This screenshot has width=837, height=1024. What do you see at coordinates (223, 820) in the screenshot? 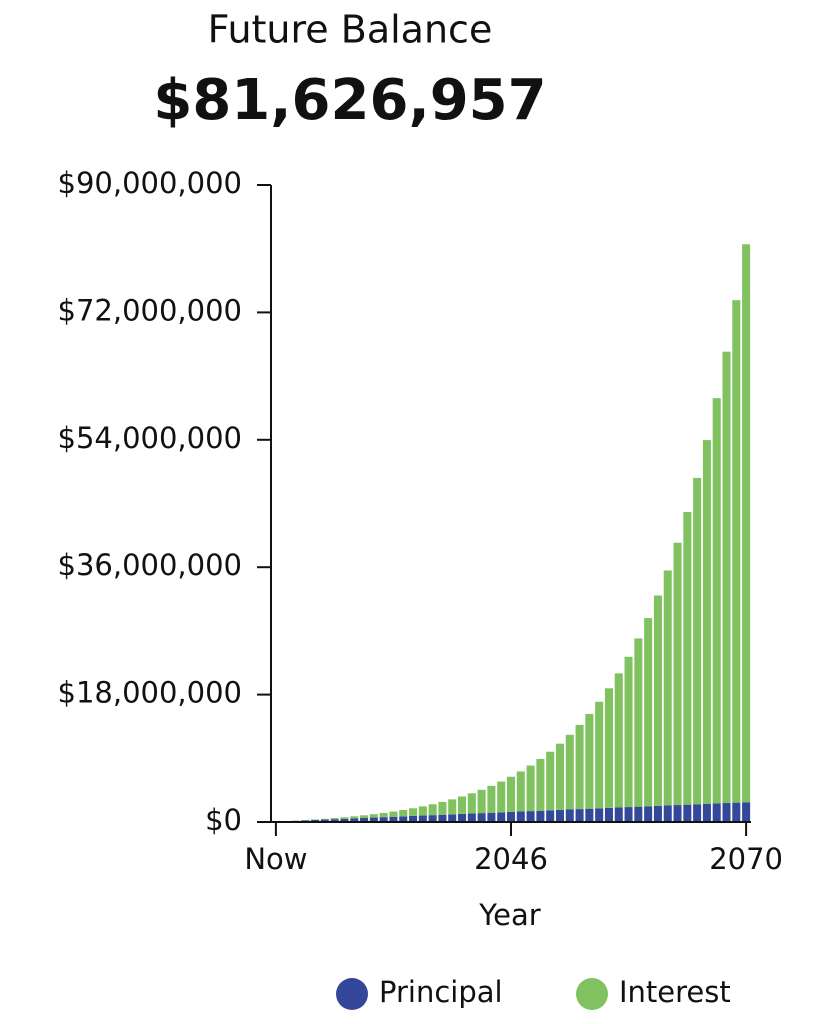
I see `y-tick-label: $0` at bounding box center [223, 820].